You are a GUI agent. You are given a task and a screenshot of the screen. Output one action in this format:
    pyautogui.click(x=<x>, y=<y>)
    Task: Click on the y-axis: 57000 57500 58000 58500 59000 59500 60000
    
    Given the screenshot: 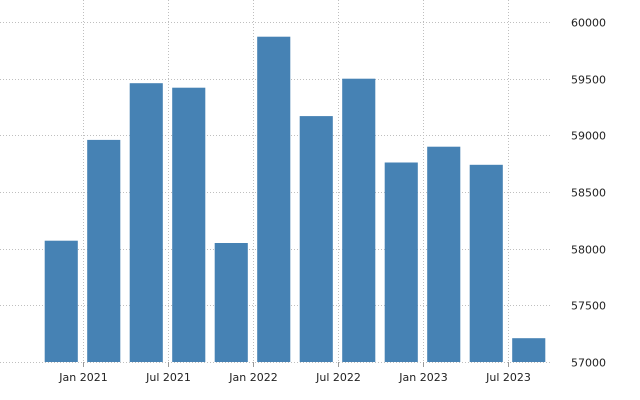 What is the action you would take?
    pyautogui.click(x=588, y=193)
    